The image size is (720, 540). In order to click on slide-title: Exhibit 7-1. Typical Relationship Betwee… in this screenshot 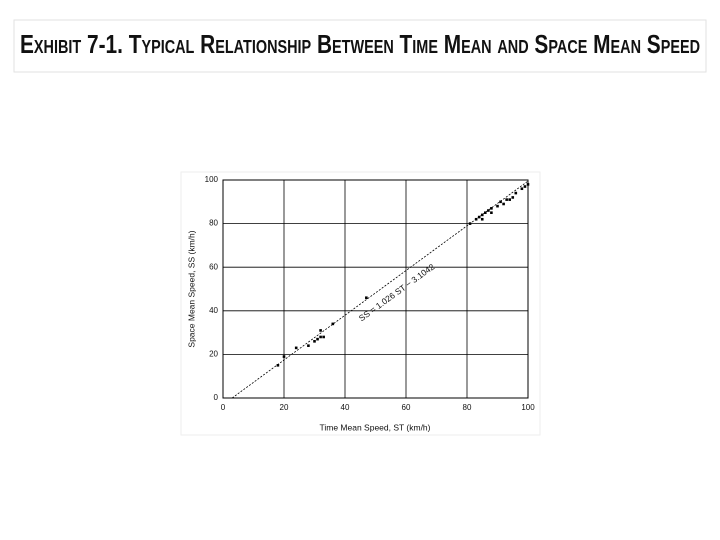, I will do `click(360, 44)`.